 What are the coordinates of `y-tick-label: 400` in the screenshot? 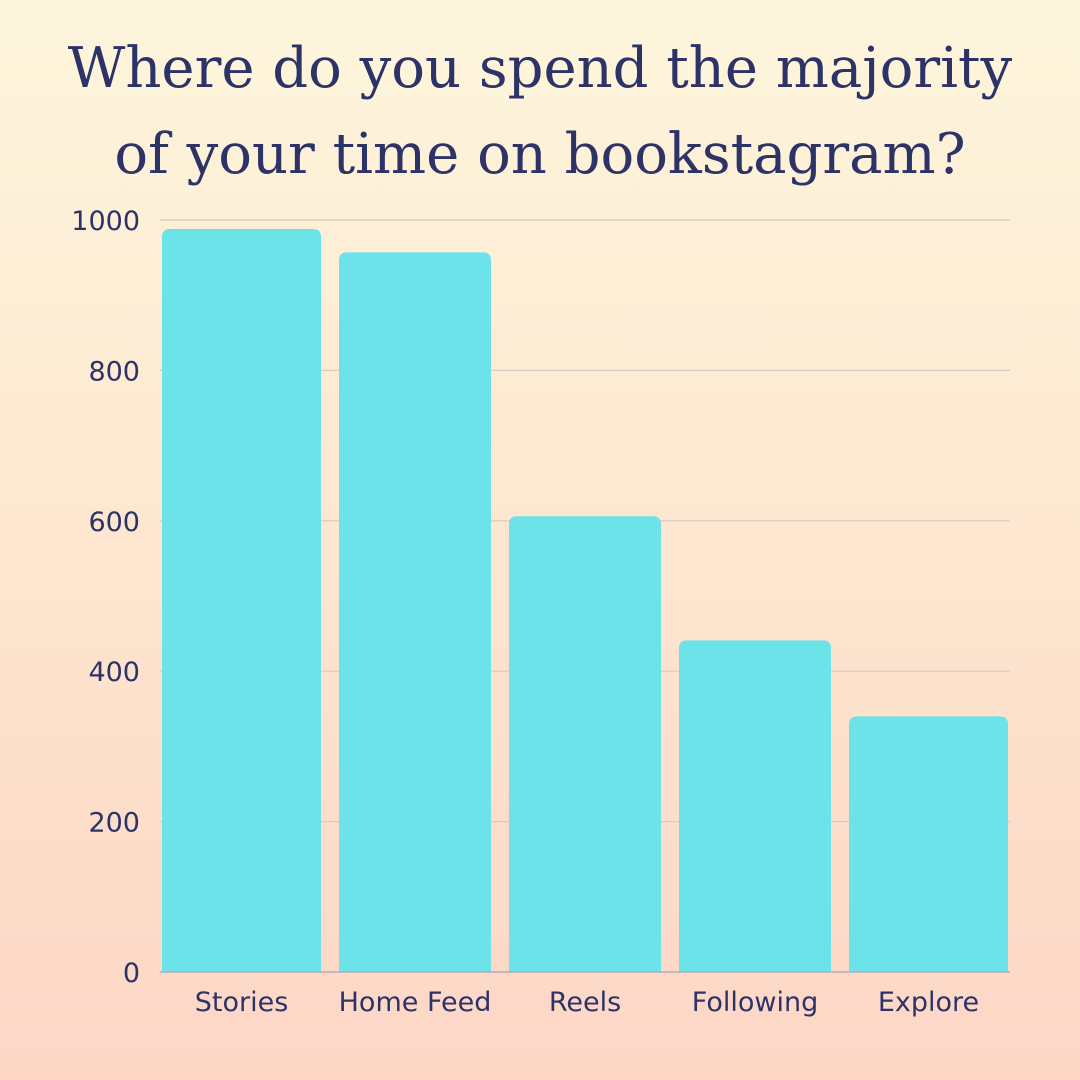 It's located at (114, 672).